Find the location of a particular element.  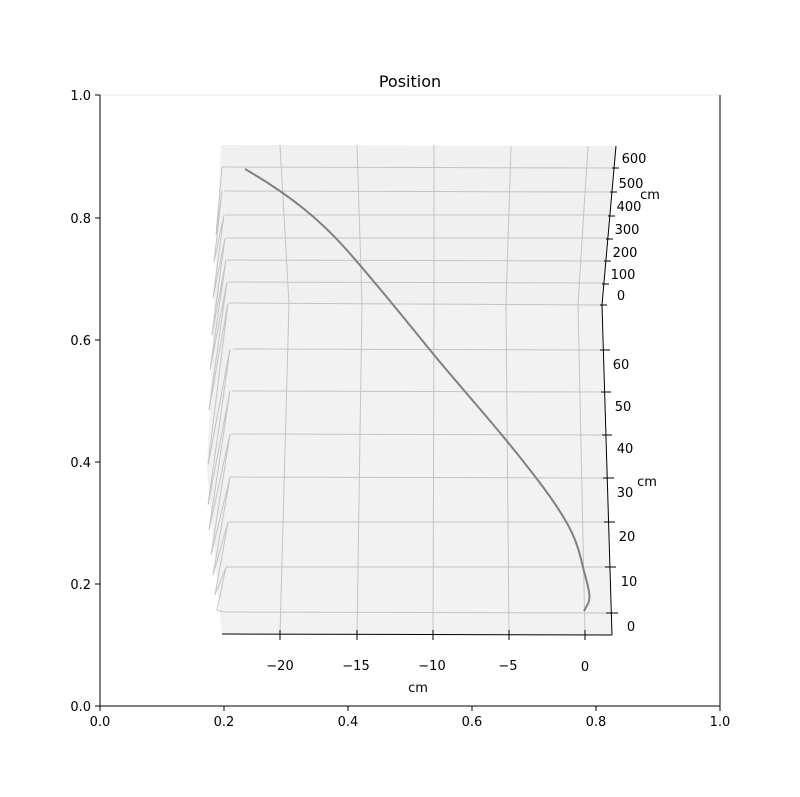

y-tick-label: 40 is located at coordinates (625, 449).